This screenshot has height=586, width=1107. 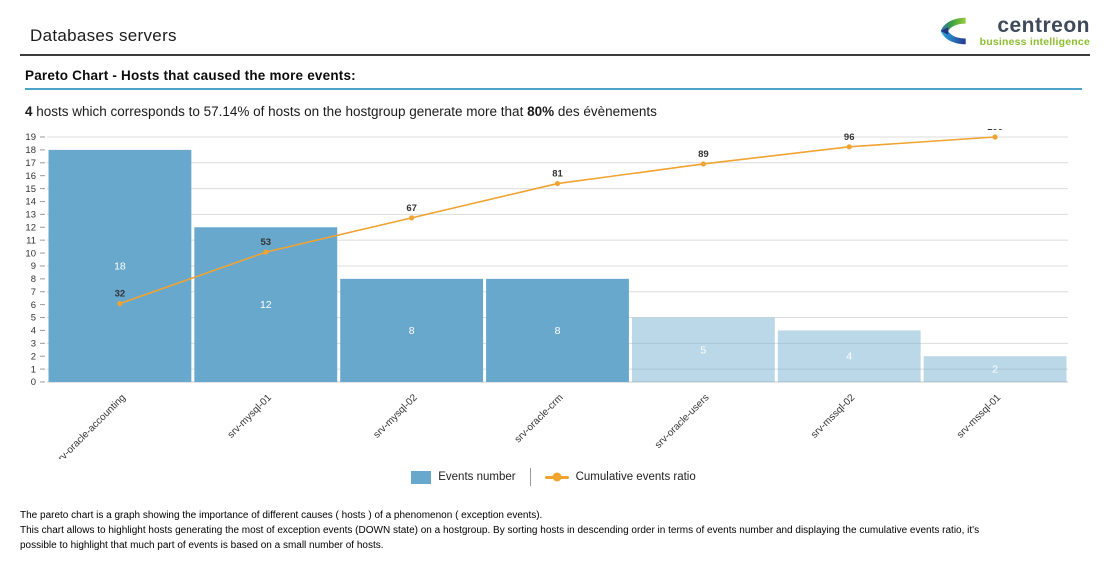 What do you see at coordinates (1043, 25) in the screenshot?
I see `centreon-logo-wordmark: centreon` at bounding box center [1043, 25].